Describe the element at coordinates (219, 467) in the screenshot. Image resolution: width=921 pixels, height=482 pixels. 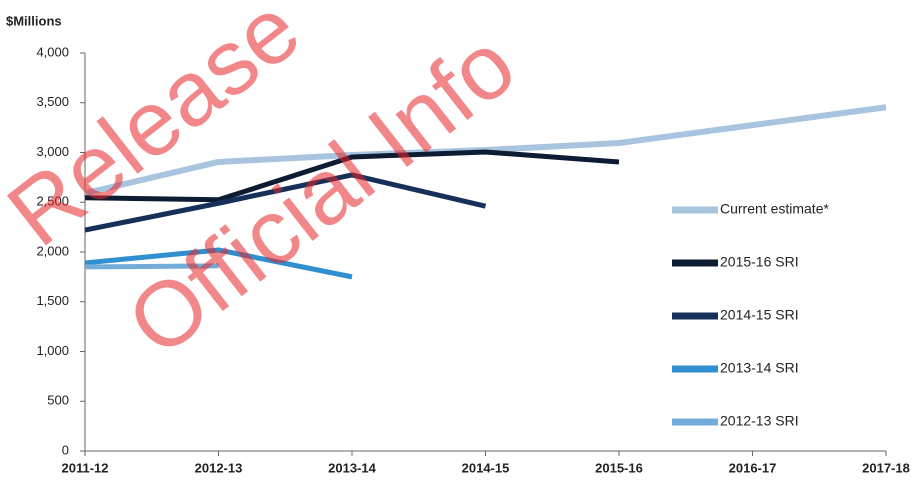
I see `x-tick-label: 2012-13` at that location.